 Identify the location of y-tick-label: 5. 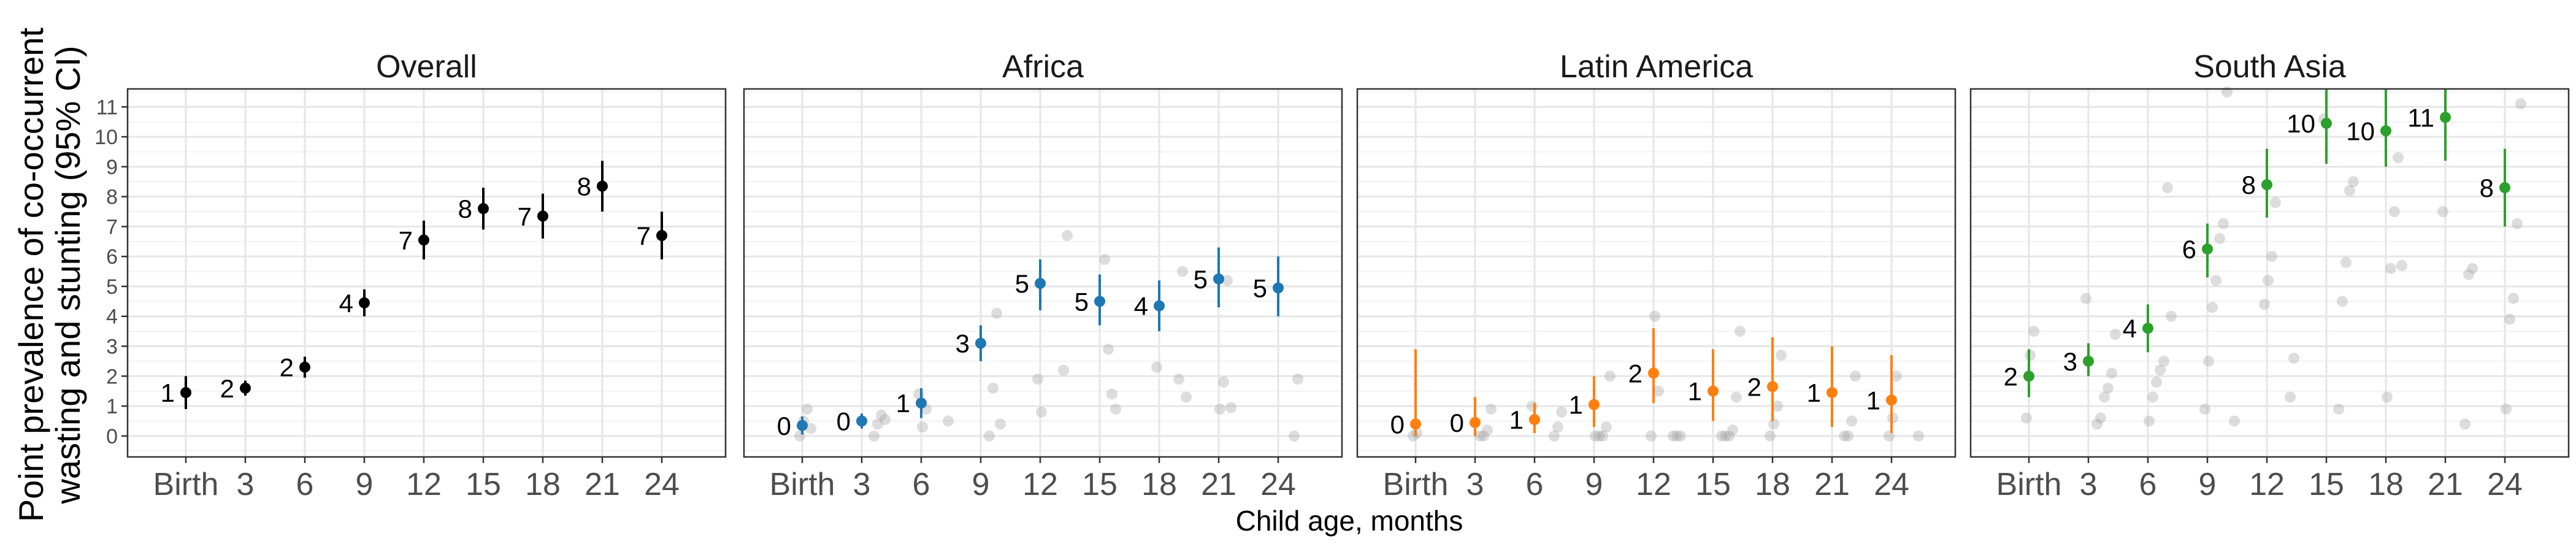
(112, 287).